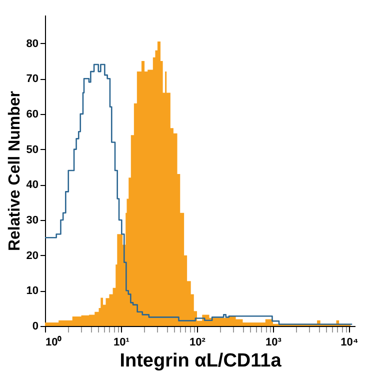  Describe the element at coordinates (122, 342) in the screenshot. I see `x-tick-label: 10¹` at that location.